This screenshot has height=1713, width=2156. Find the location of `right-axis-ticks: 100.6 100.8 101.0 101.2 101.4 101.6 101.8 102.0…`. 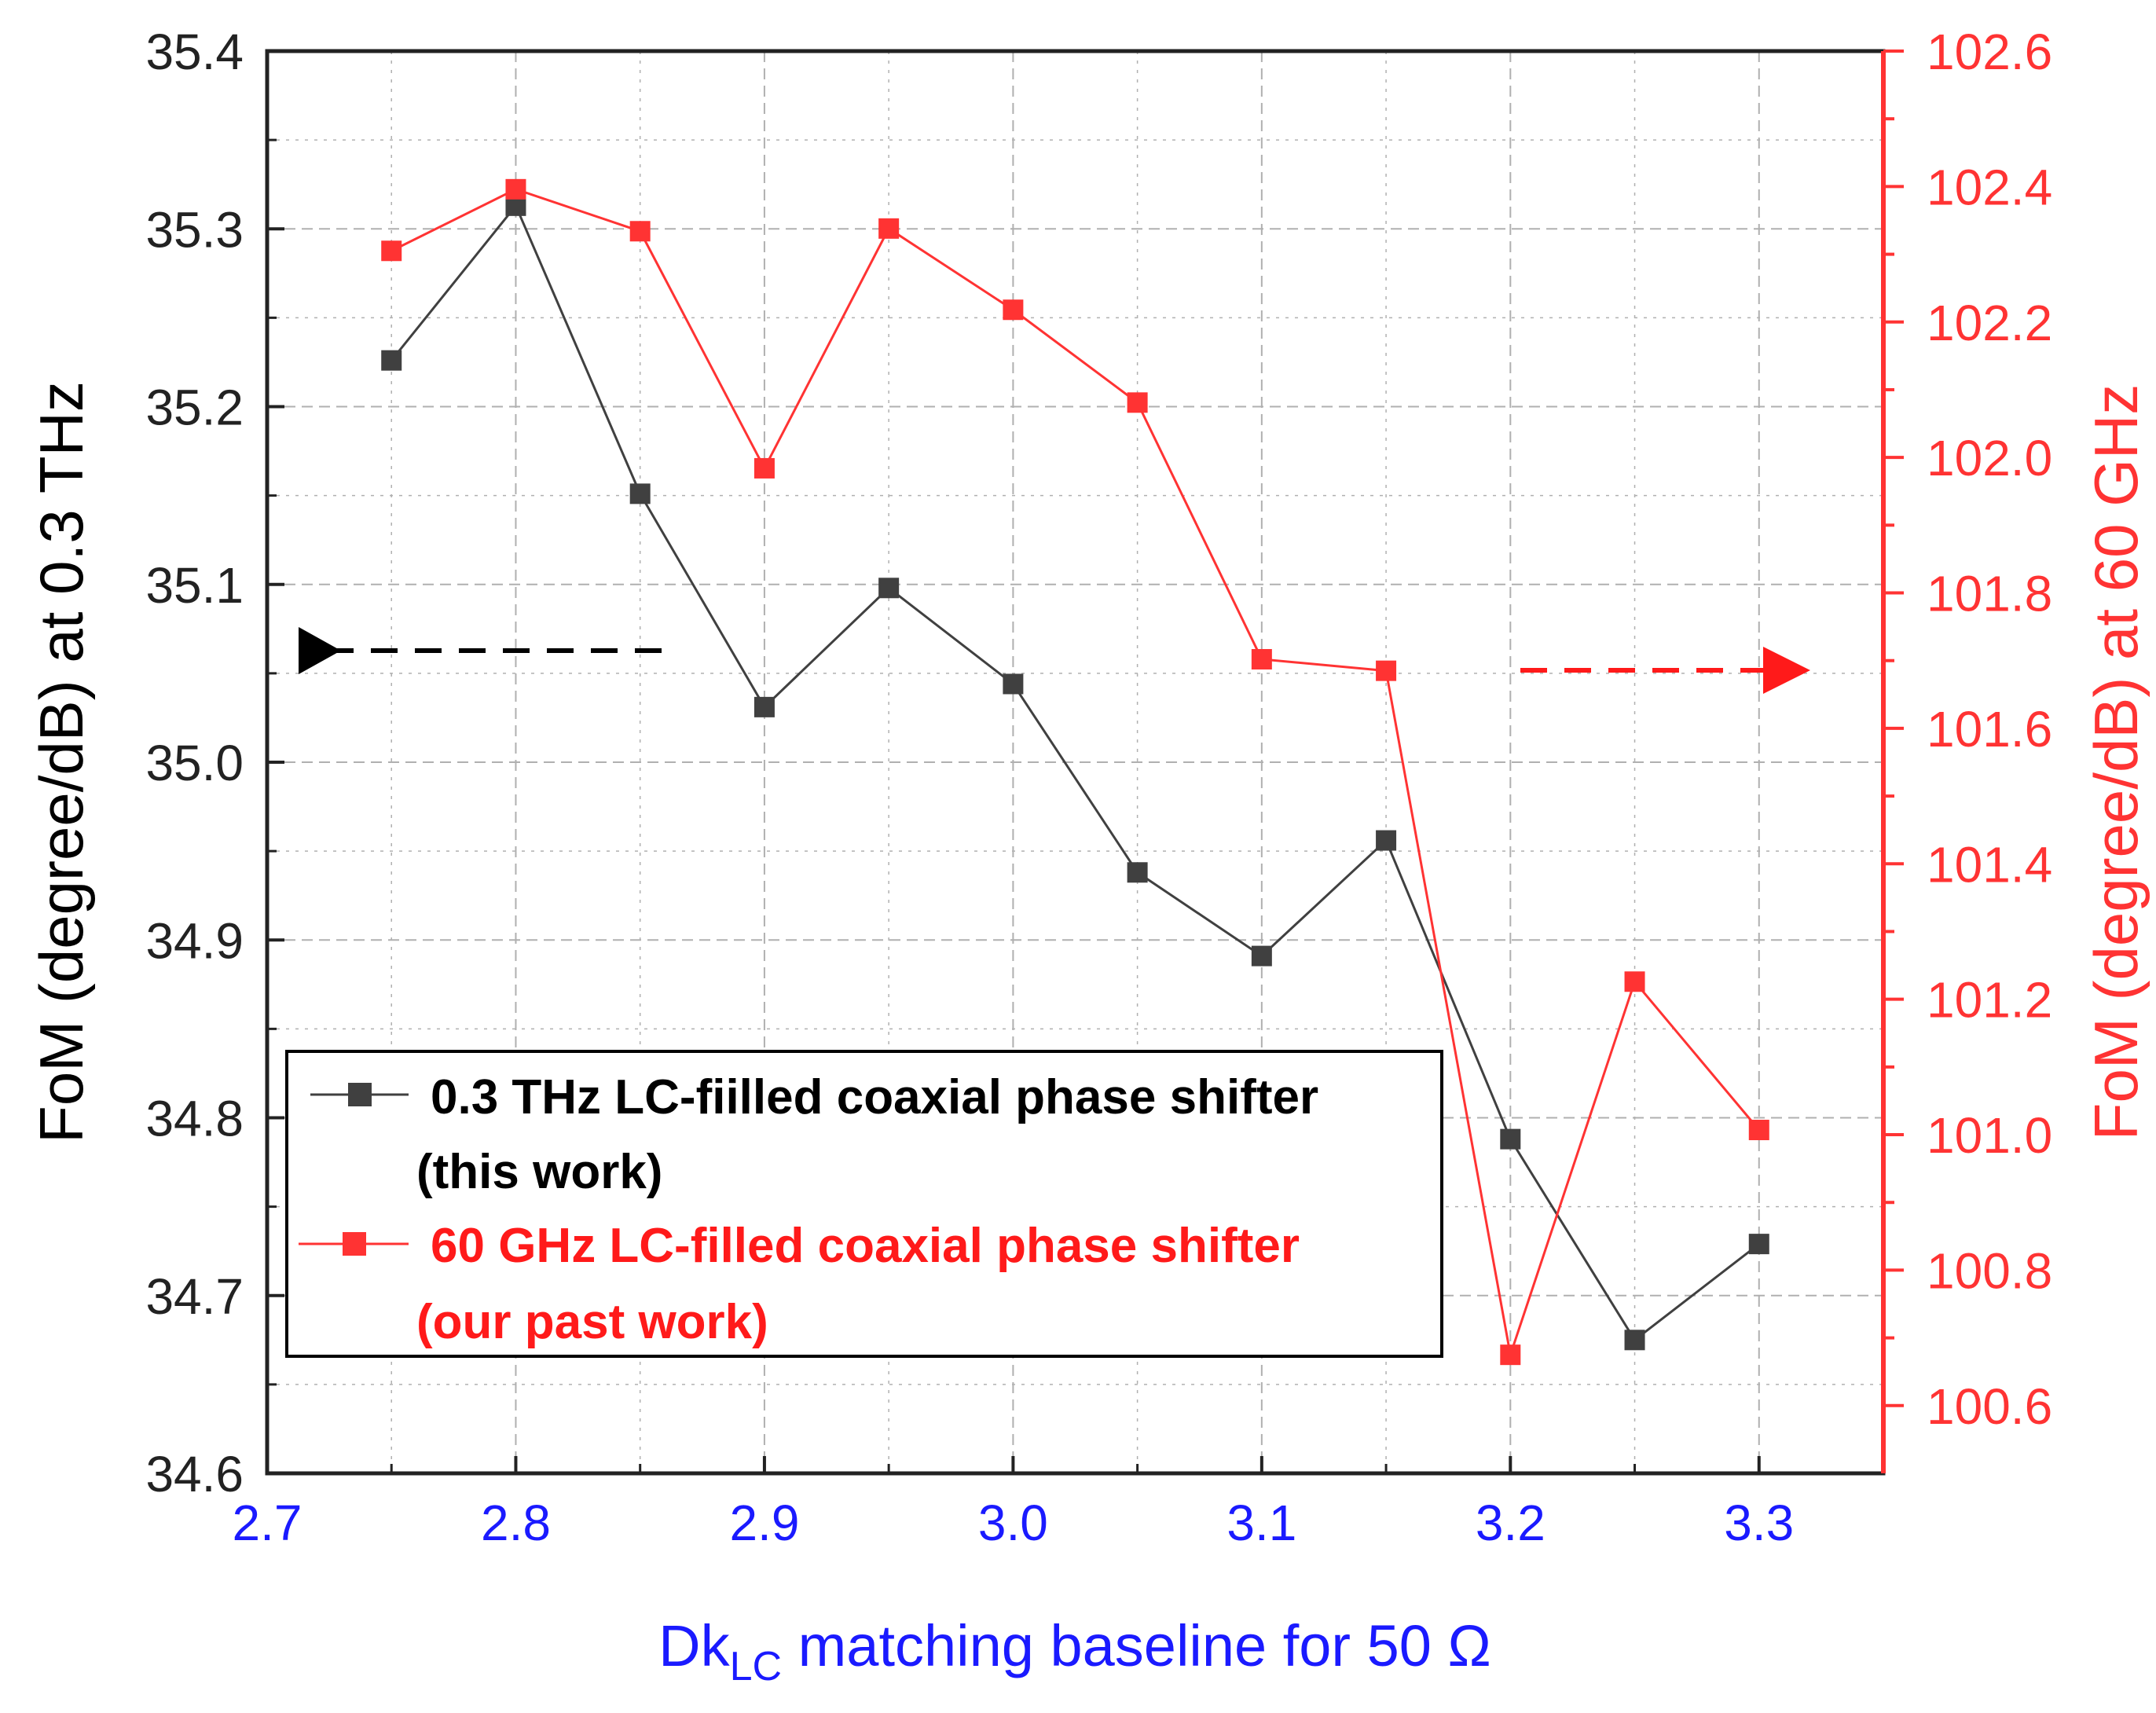

right-axis-ticks: 100.6 100.8 101.0 101.2 101.4 101.6 101.8 102.0… is located at coordinates (1967, 729).